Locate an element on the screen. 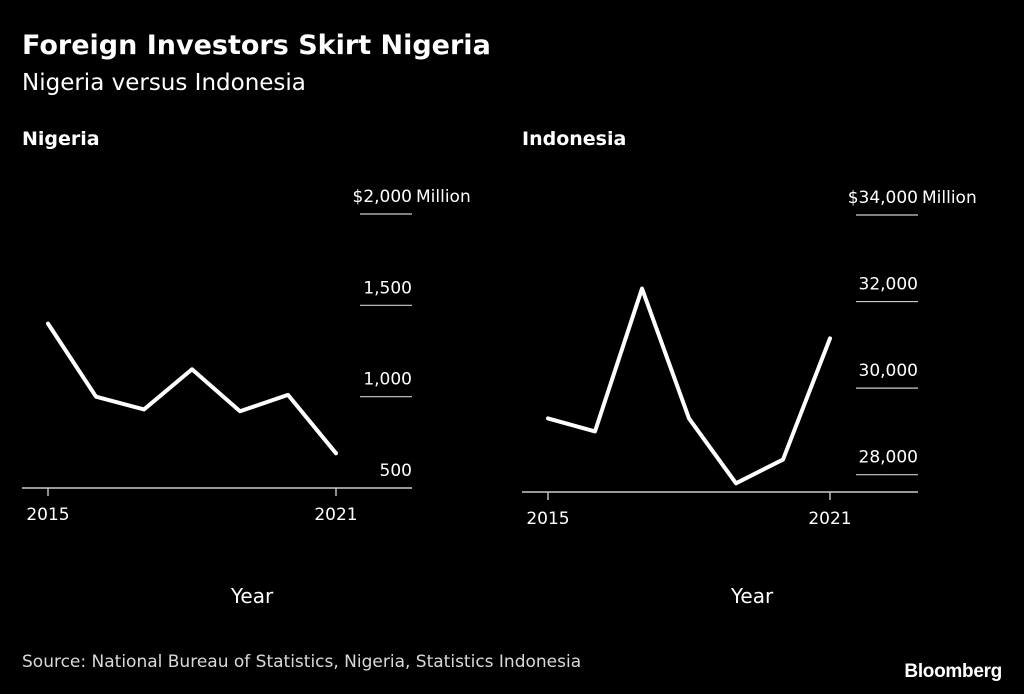  y-tick-label: 32,000 is located at coordinates (888, 285).